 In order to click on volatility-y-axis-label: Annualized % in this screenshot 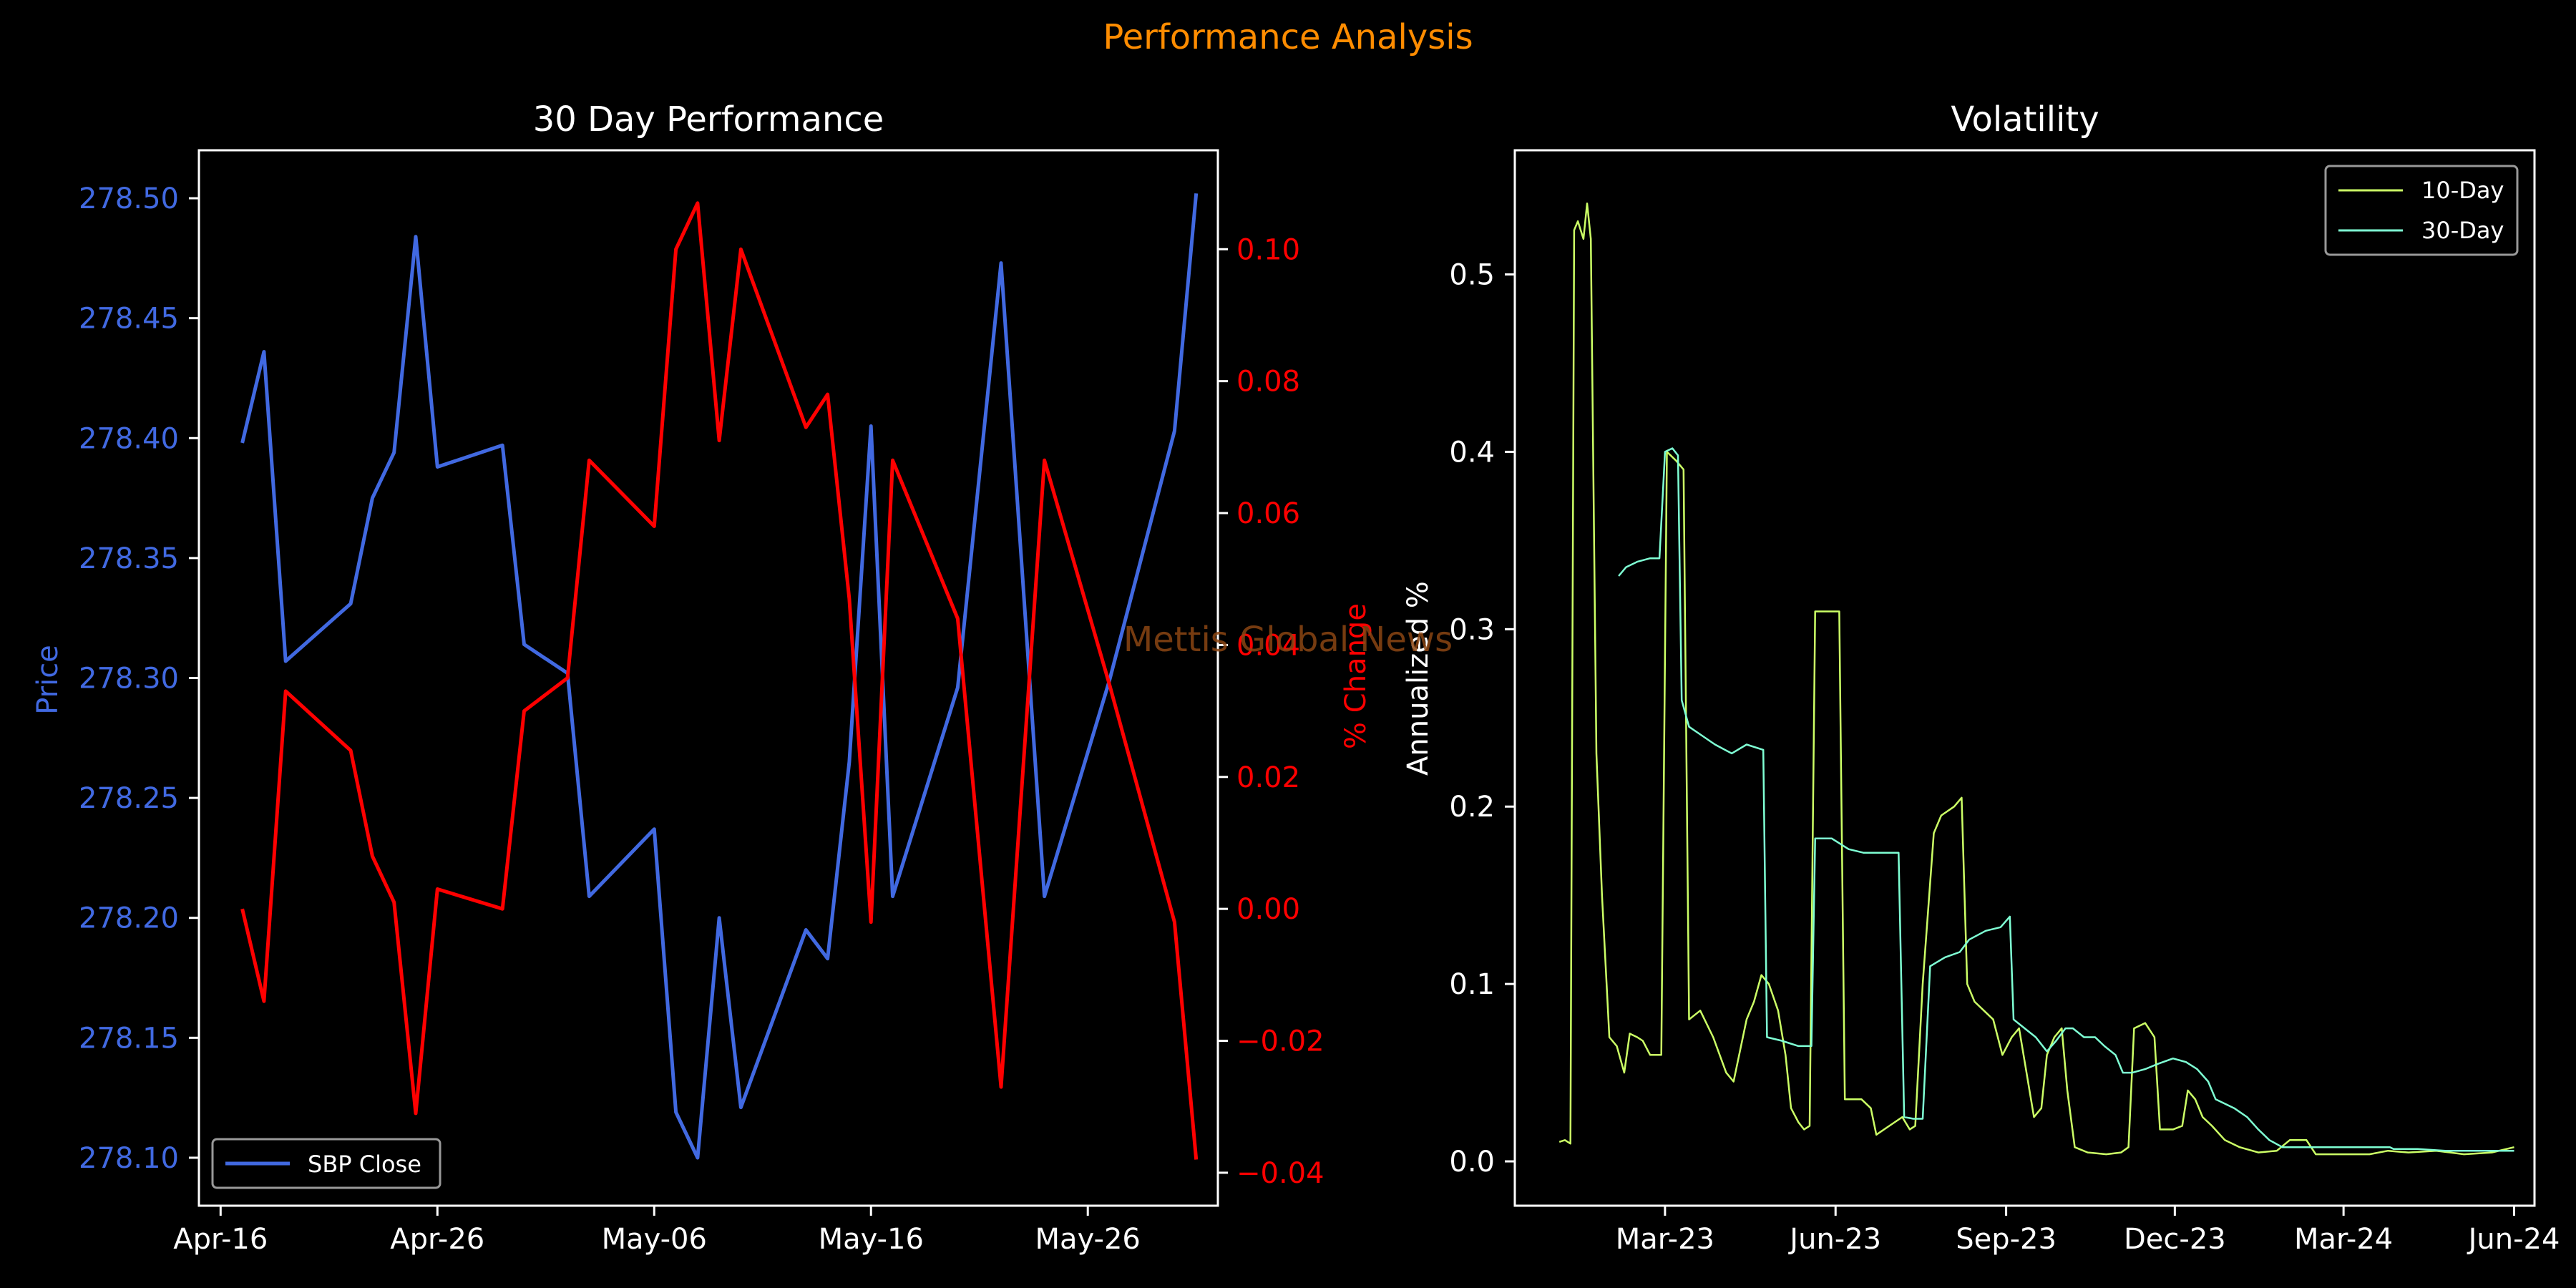, I will do `click(1418, 678)`.